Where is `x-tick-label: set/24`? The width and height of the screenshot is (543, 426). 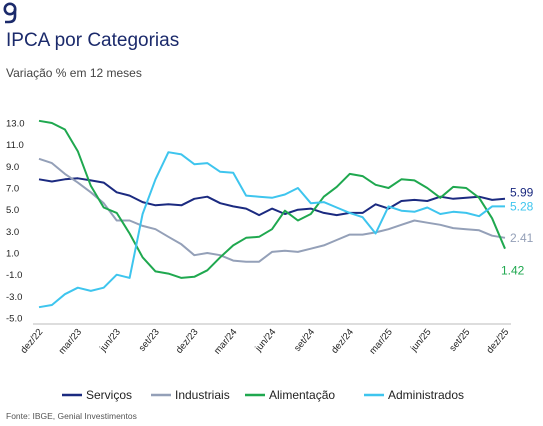 x-tick-label: set/24 is located at coordinates (304, 340).